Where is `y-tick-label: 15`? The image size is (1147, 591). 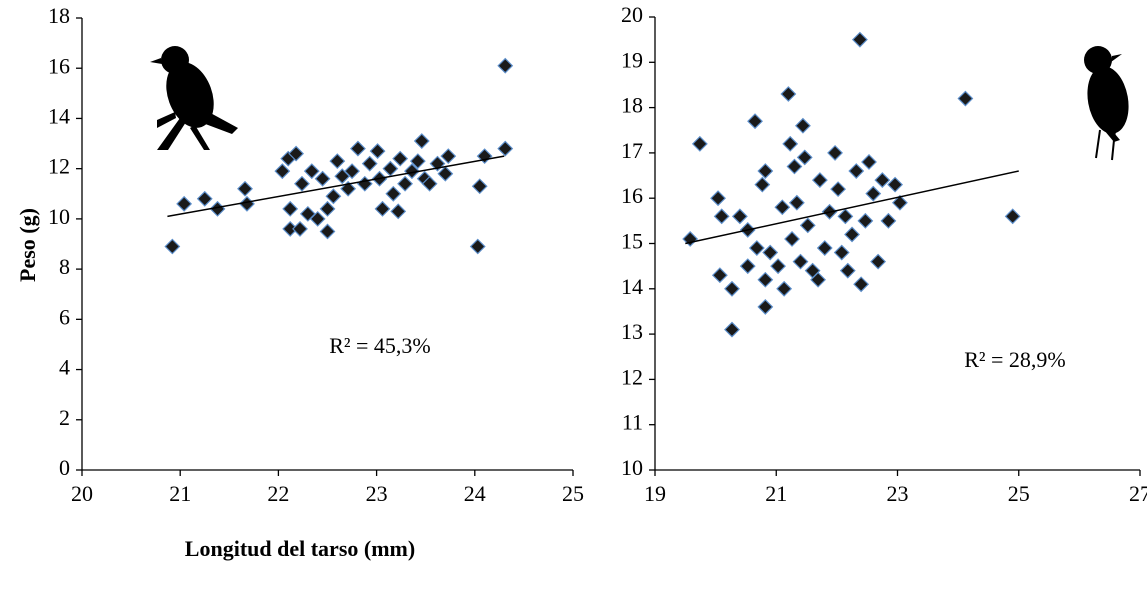
y-tick-label: 15 is located at coordinates (632, 241).